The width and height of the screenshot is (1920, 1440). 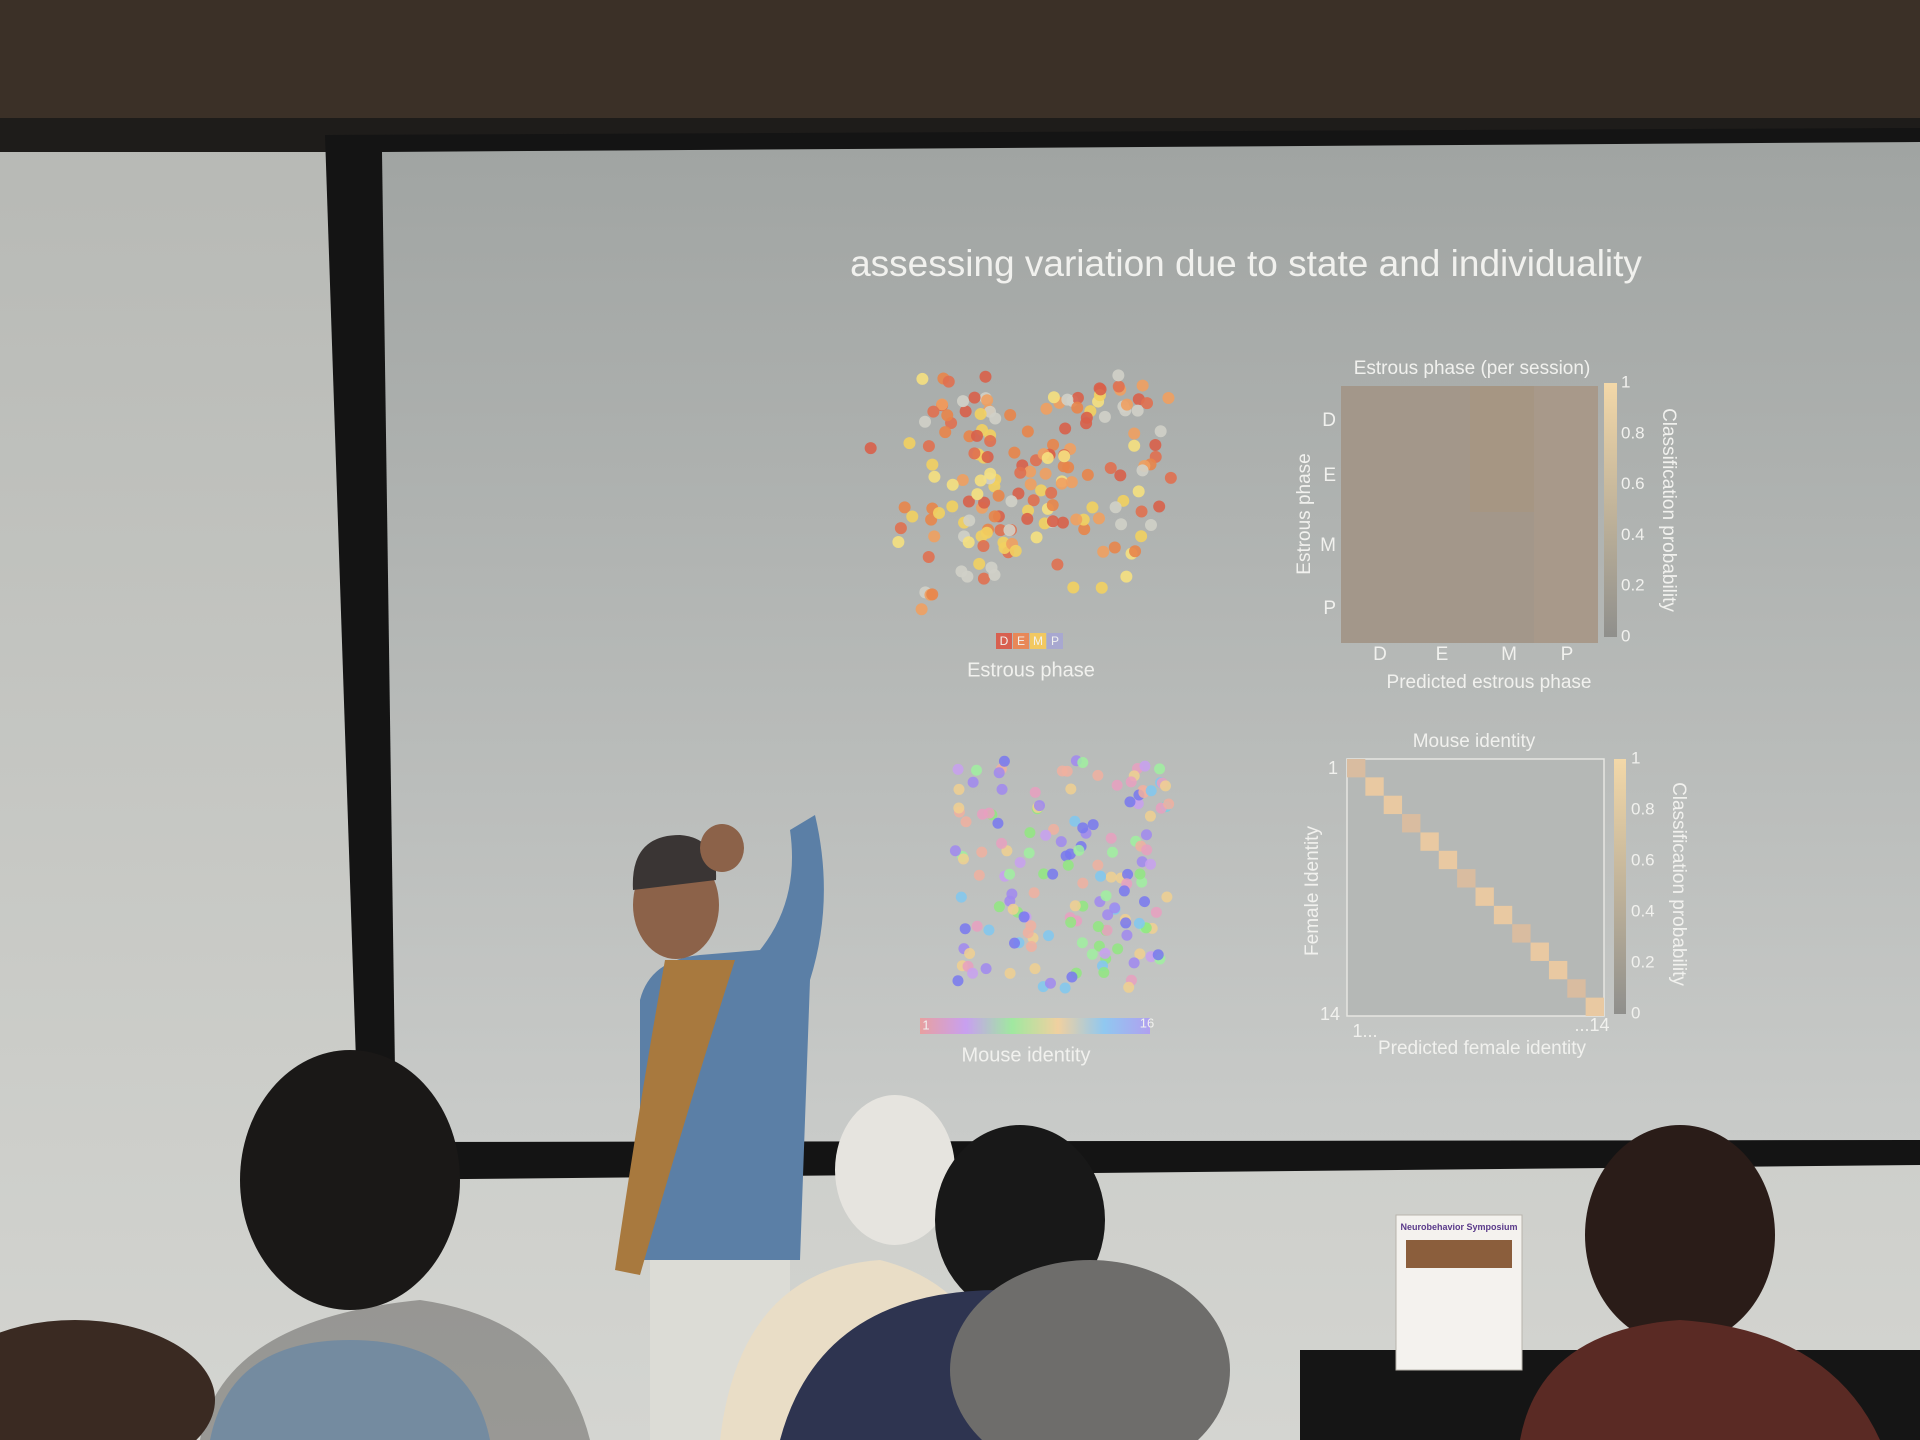 What do you see at coordinates (1304, 513) in the screenshot?
I see `y-axis-title: Estrous phase` at bounding box center [1304, 513].